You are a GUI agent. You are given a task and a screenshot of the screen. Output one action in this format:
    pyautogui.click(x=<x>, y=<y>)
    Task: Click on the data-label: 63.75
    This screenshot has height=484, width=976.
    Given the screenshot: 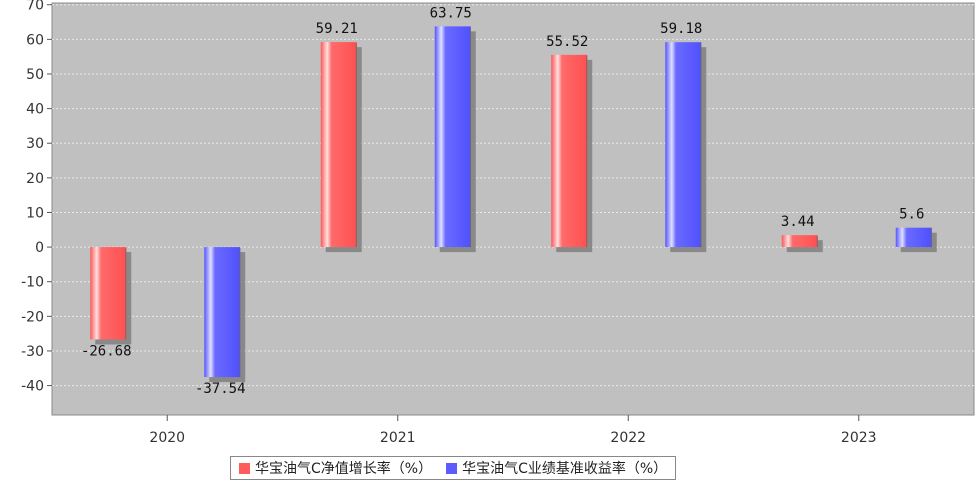 What is the action you would take?
    pyautogui.click(x=451, y=13)
    